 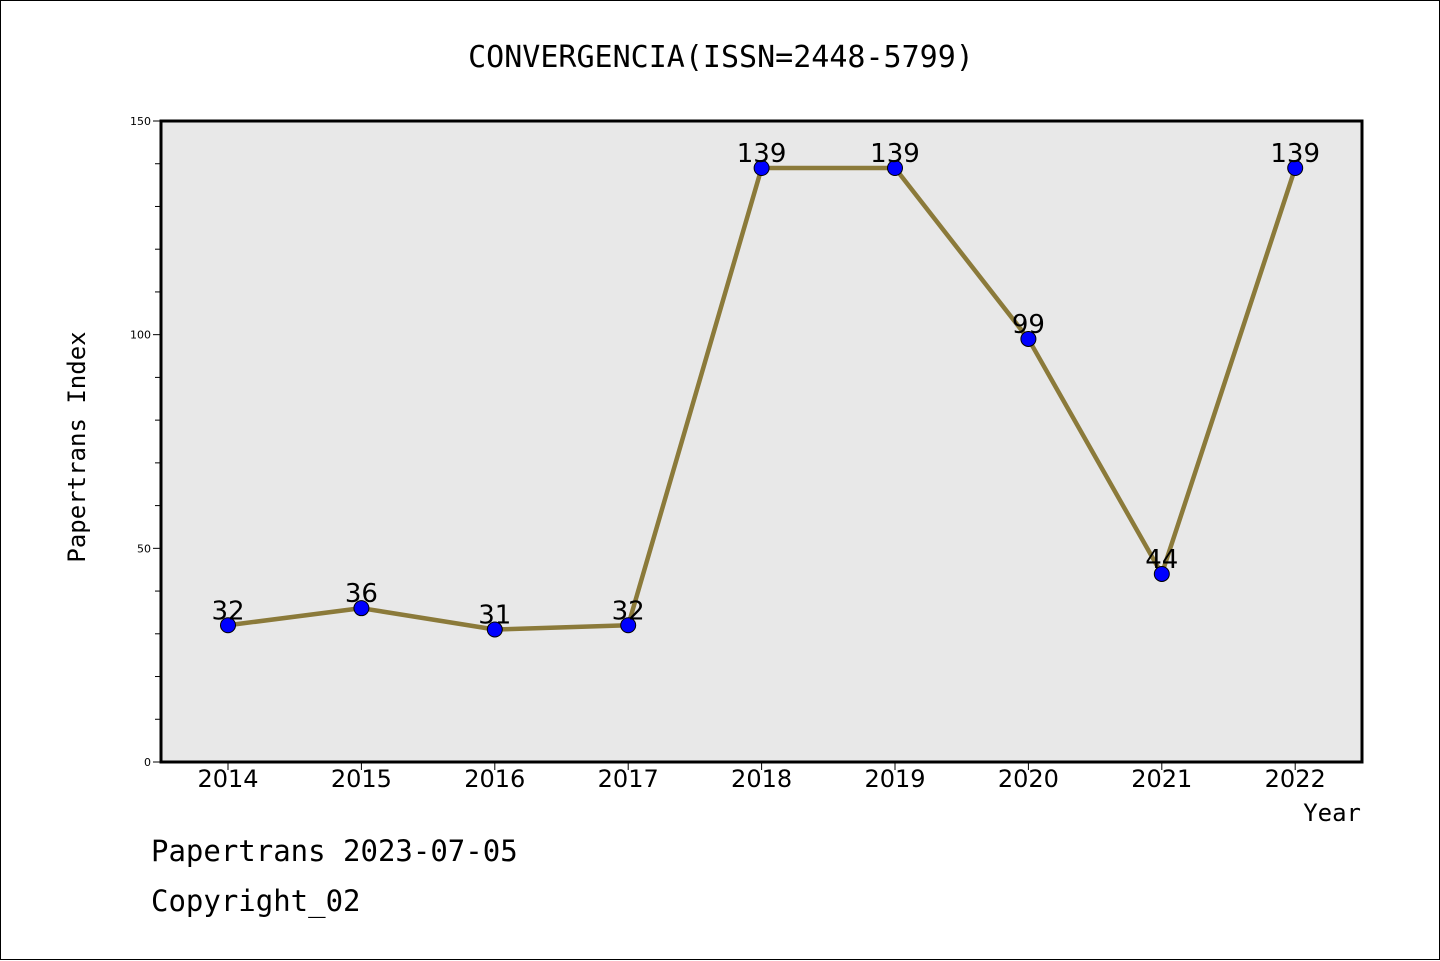 I want to click on y-tick-label: 150, so click(x=140, y=121).